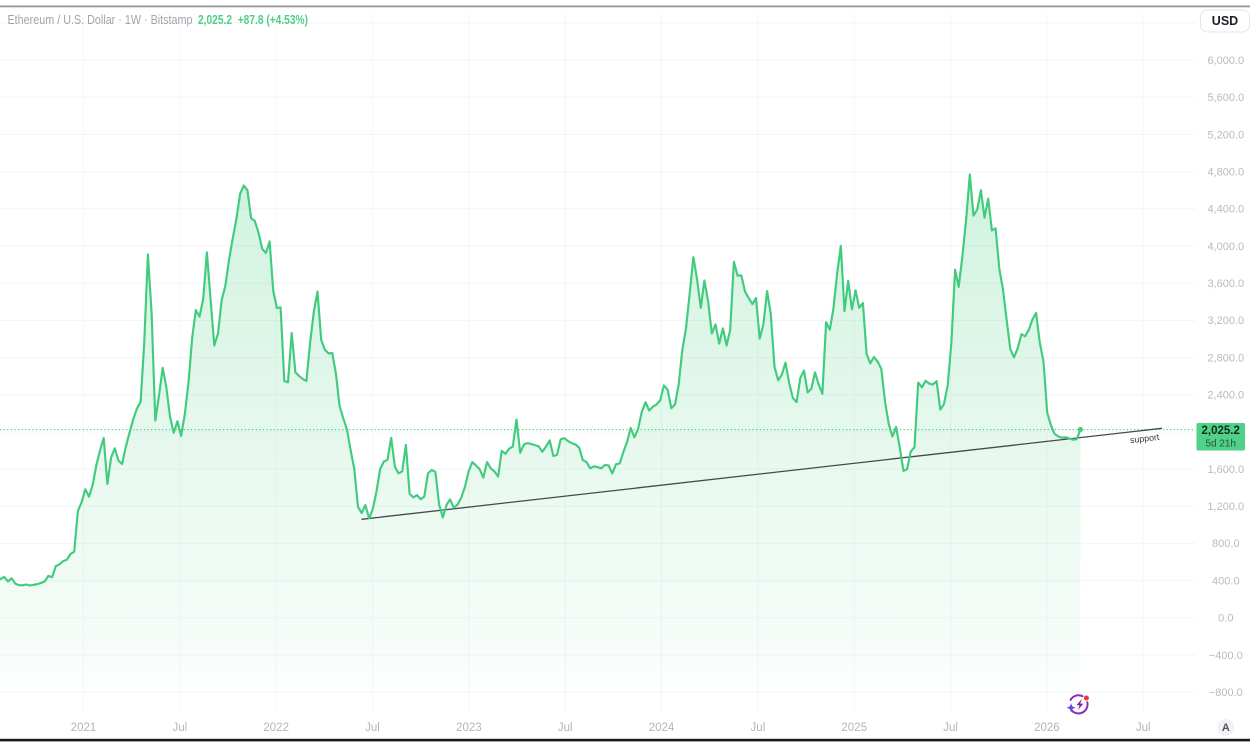 Image resolution: width=1256 pixels, height=756 pixels. I want to click on svg-text: −800.0, so click(1226, 693).